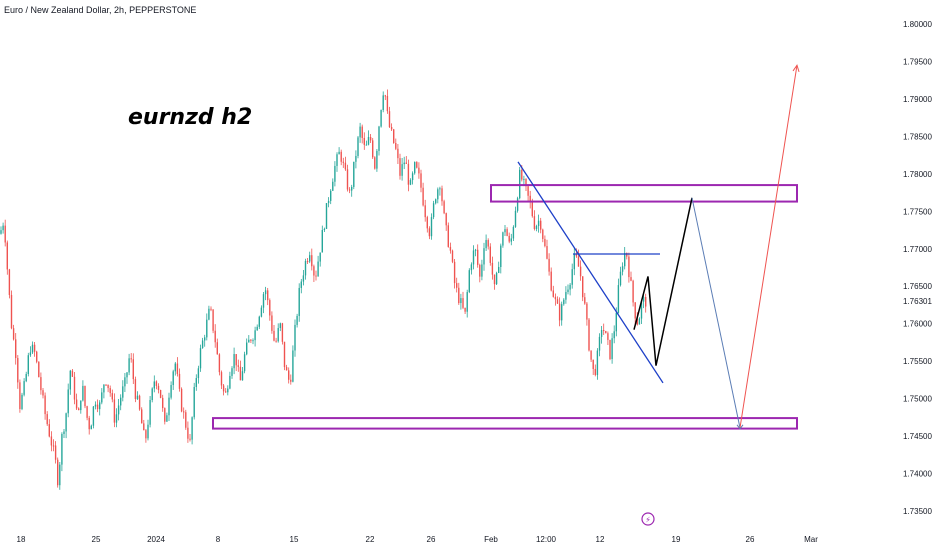 The height and width of the screenshot is (550, 932). Describe the element at coordinates (294, 539) in the screenshot. I see `time-tick-label: 15` at that location.